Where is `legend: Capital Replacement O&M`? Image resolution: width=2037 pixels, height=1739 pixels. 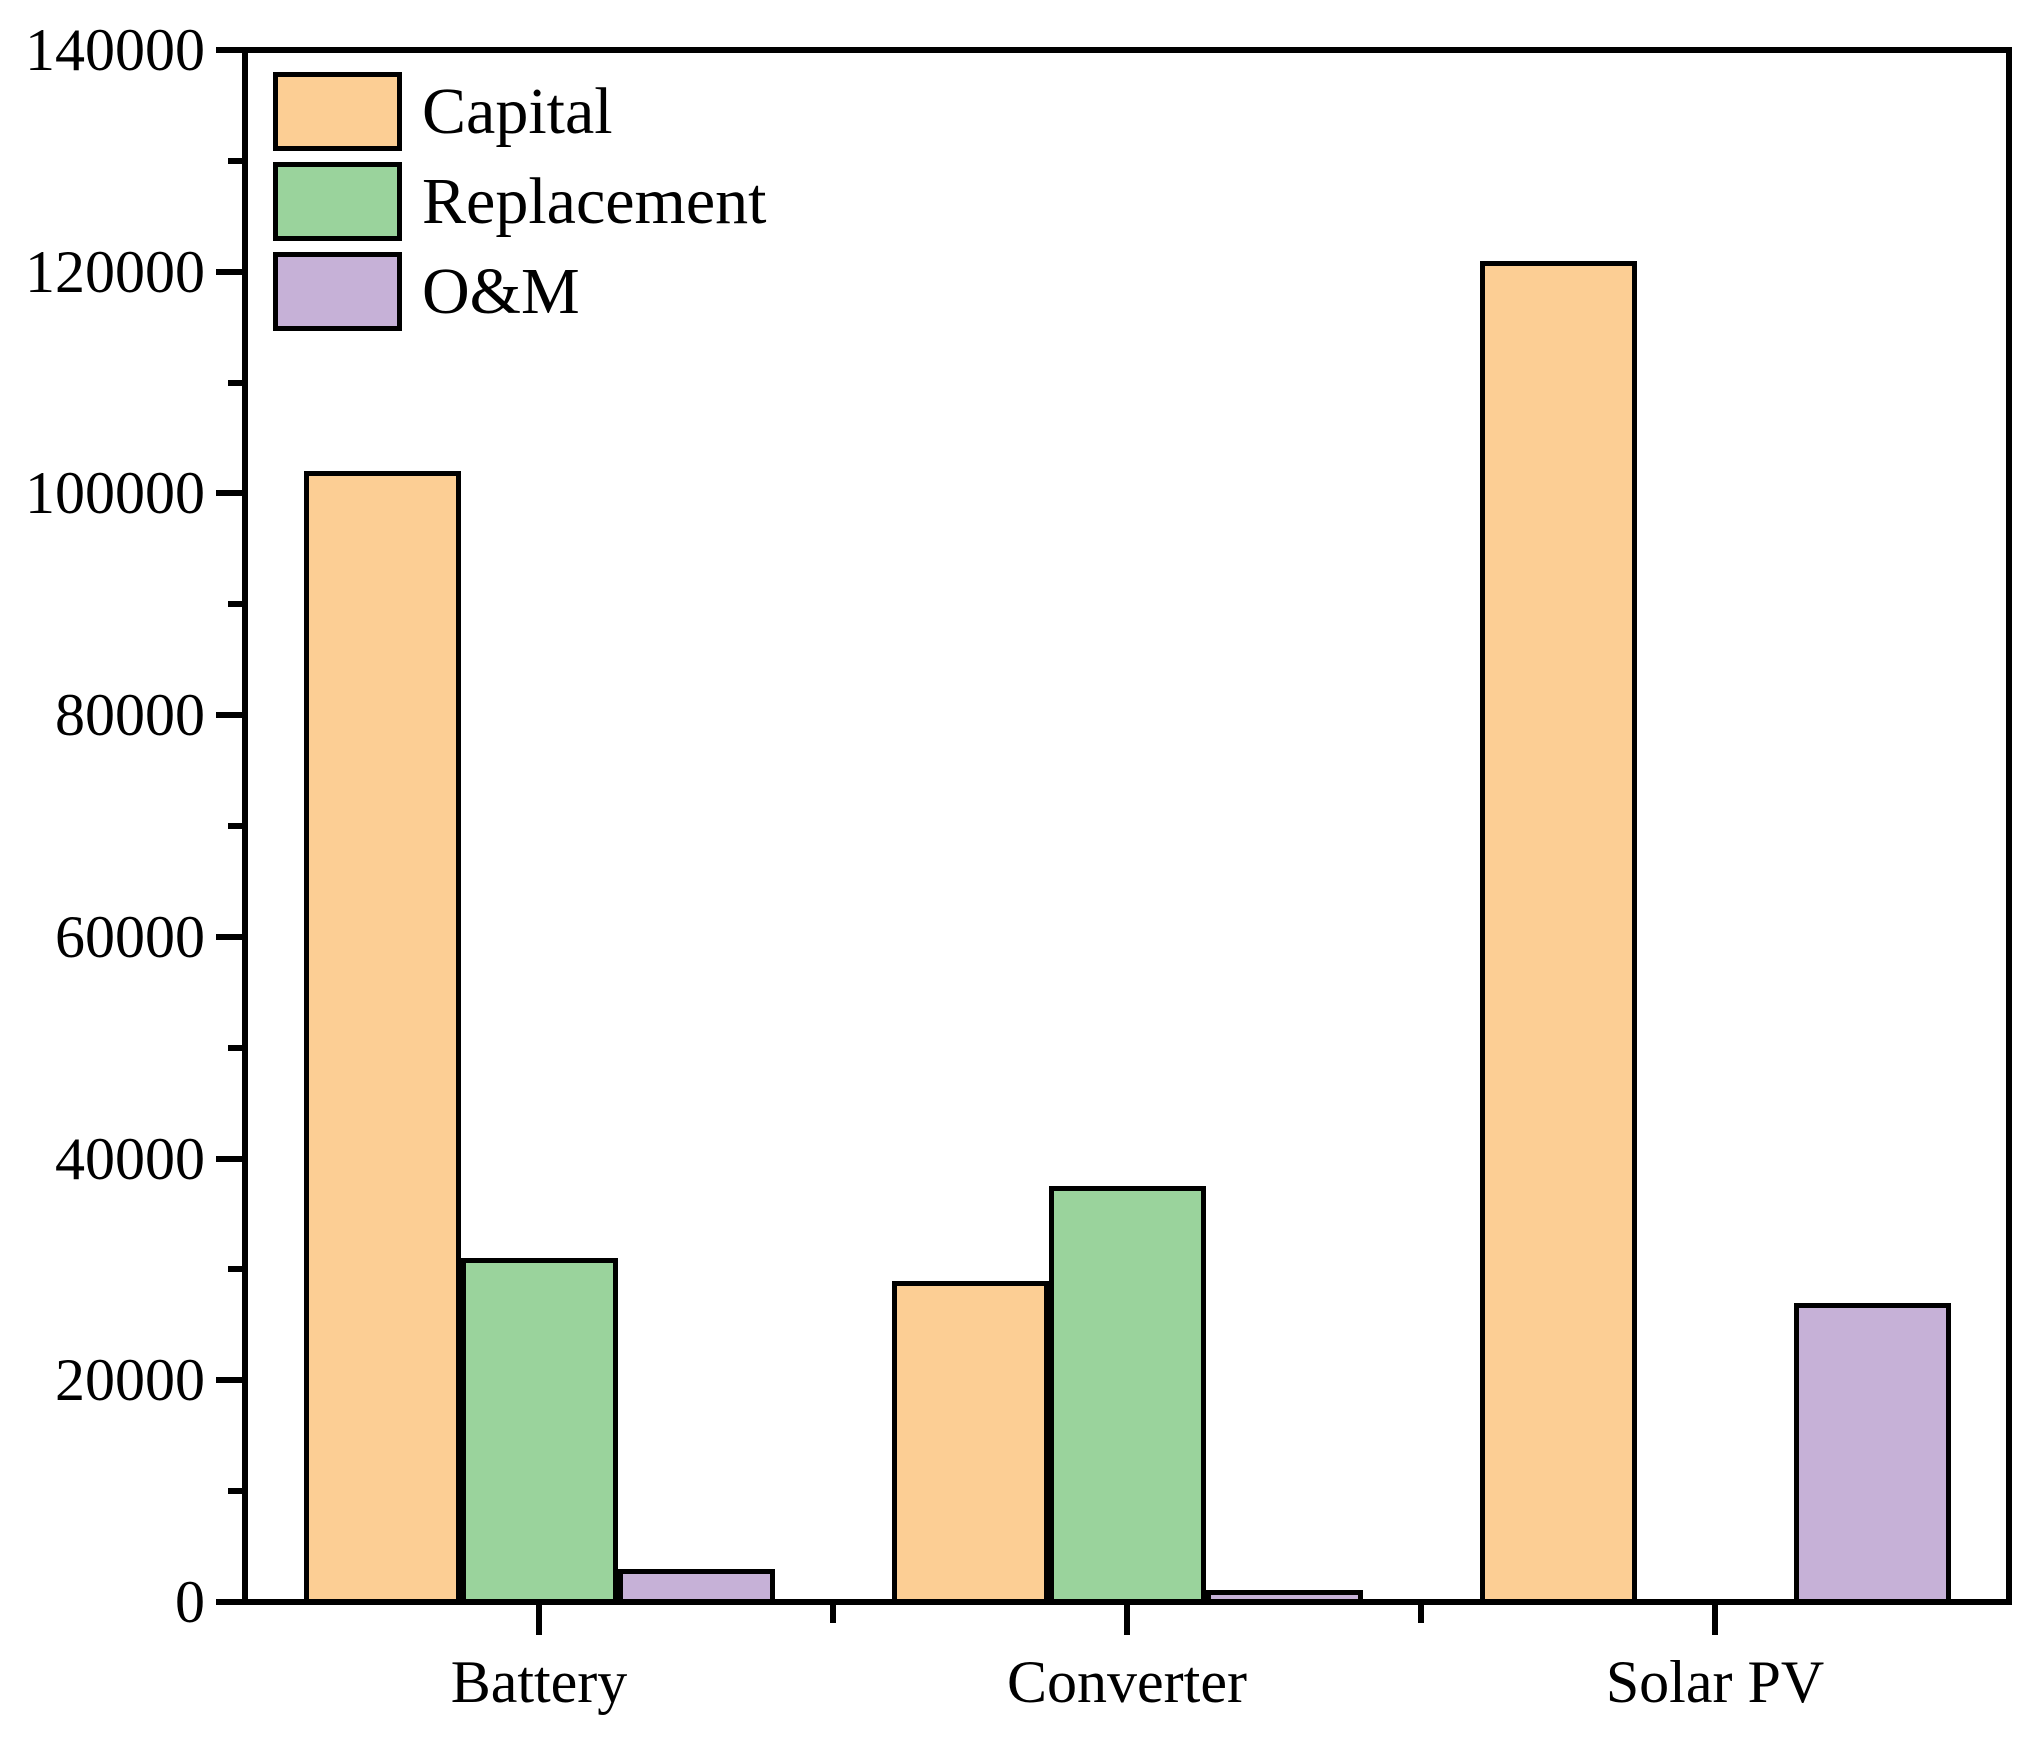
legend: Capital Replacement O&M is located at coordinates (520, 207).